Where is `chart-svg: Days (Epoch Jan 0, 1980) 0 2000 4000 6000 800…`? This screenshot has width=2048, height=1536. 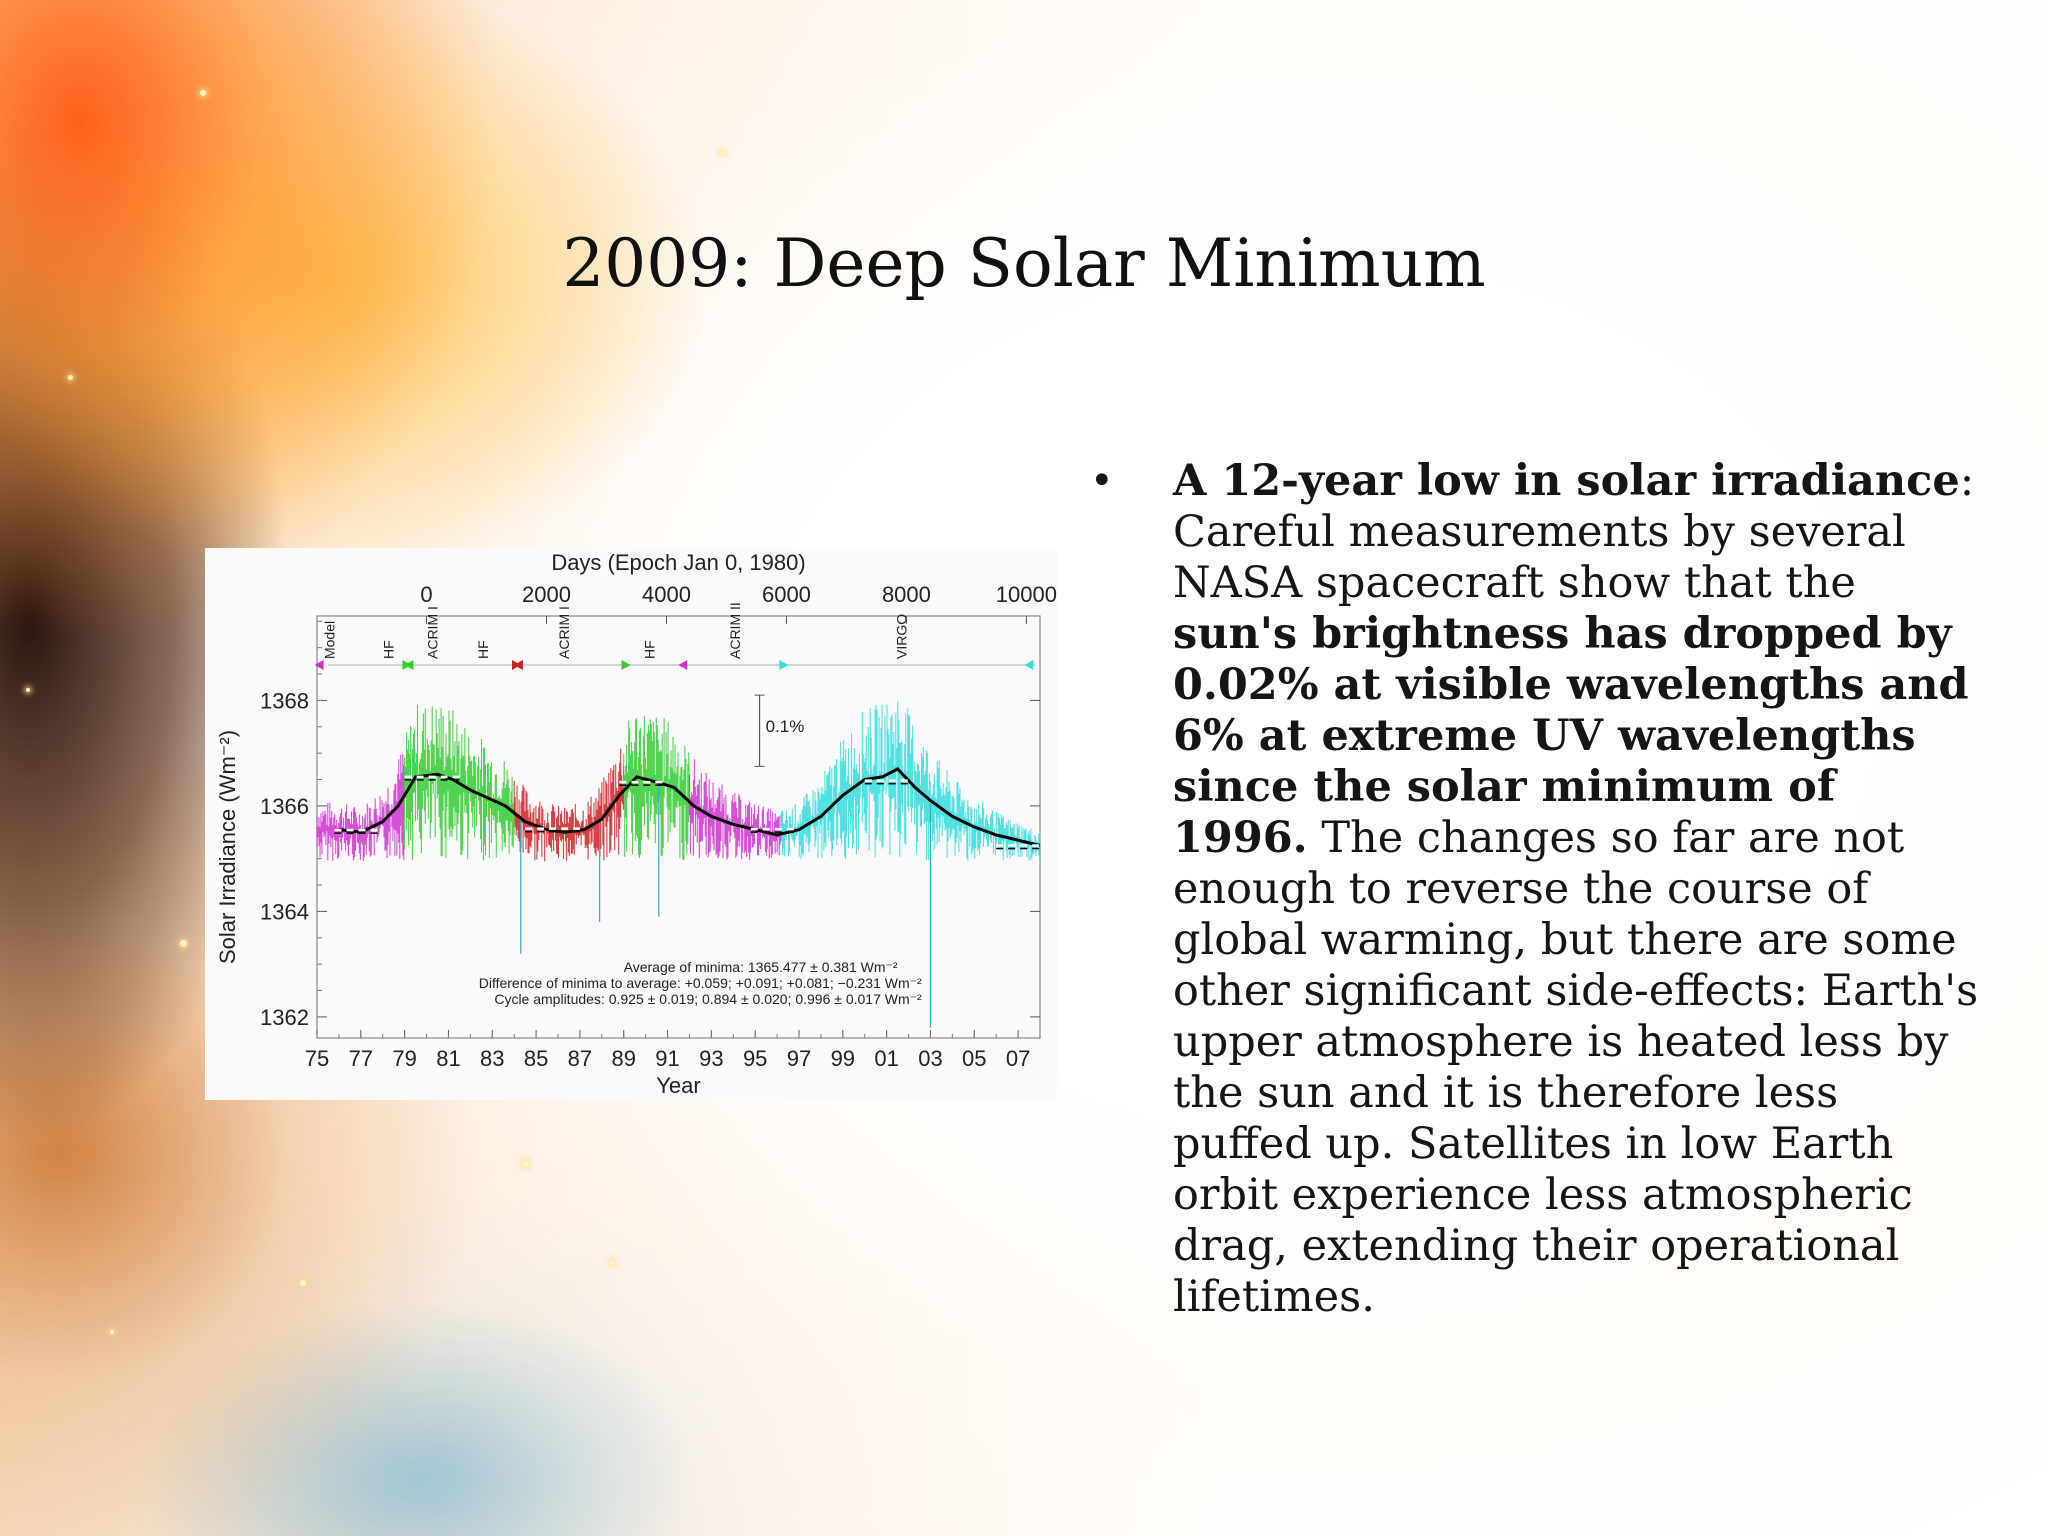
chart-svg: Days (Epoch Jan 0, 1980) 0 2000 4000 6000 800… is located at coordinates (636, 824).